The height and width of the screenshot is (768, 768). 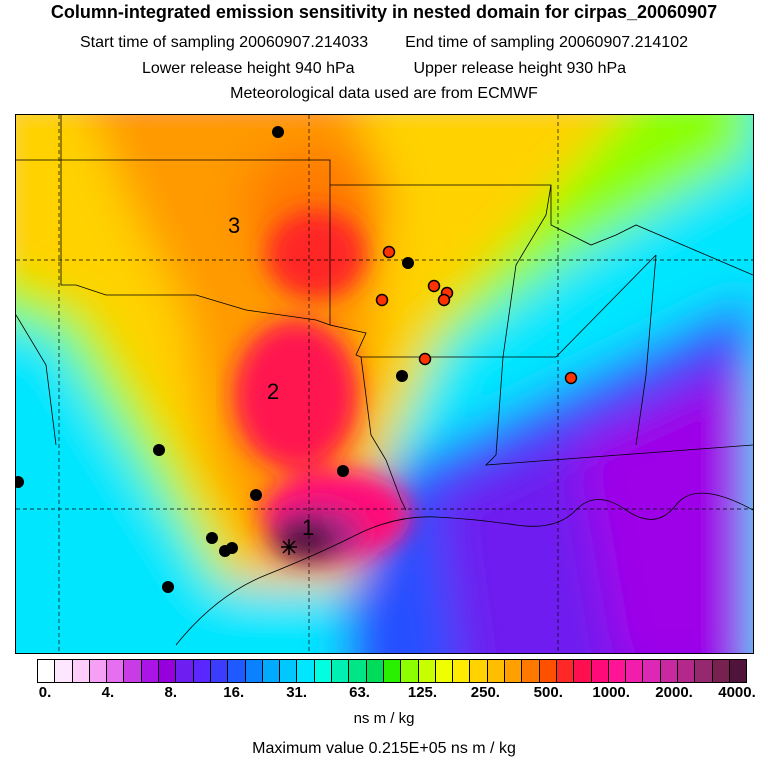 I want to click on end-sampling-text: End time of sampling 20060907.214102, so click(x=546, y=42).